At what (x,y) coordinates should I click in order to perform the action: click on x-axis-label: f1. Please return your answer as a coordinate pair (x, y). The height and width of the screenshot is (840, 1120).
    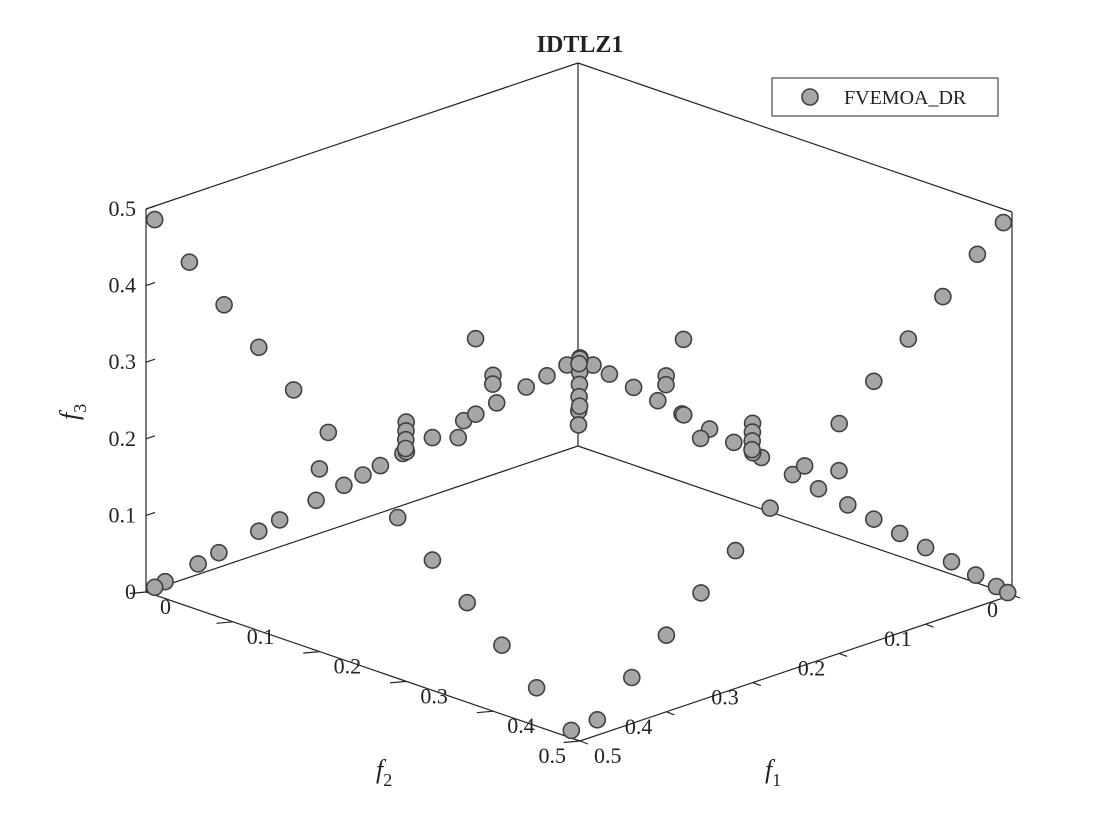
    Looking at the image, I should click on (773, 772).